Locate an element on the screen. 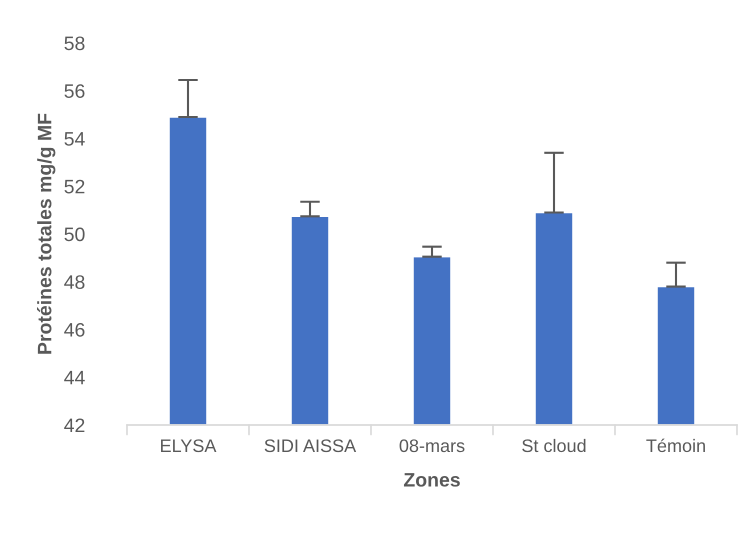 The width and height of the screenshot is (751, 535). x-tick-label: St cloud is located at coordinates (554, 445).